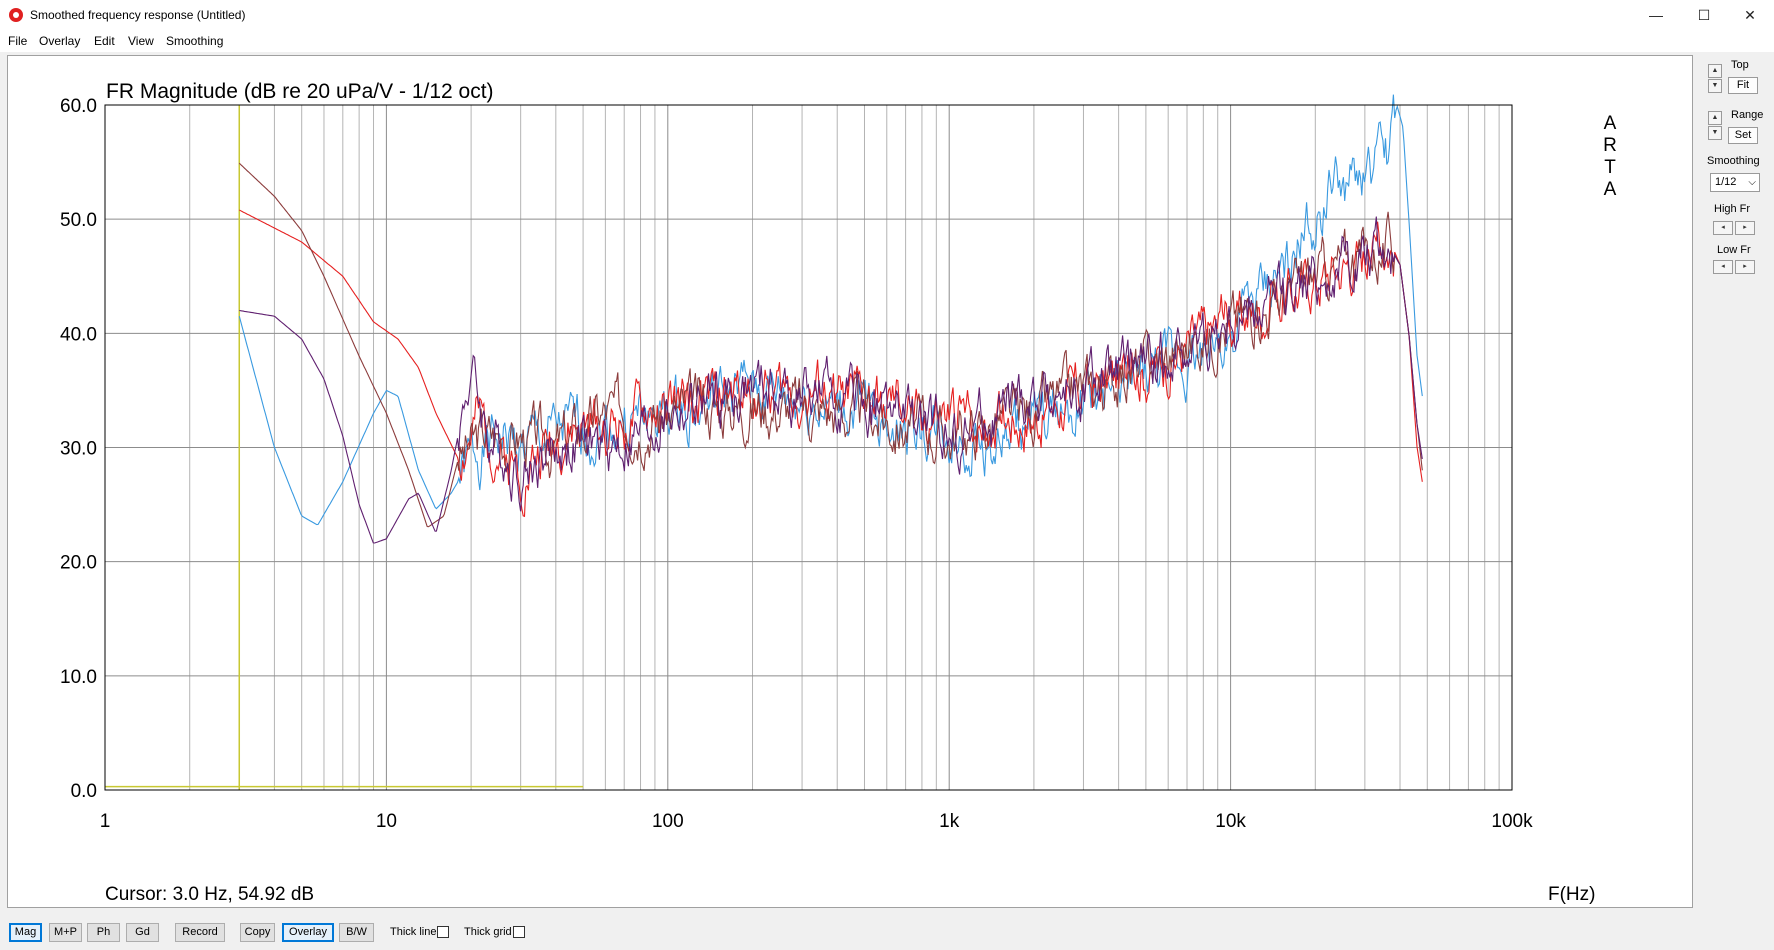 This screenshot has width=1774, height=950. Describe the element at coordinates (1610, 167) in the screenshot. I see `arta-watermark-t: T` at that location.